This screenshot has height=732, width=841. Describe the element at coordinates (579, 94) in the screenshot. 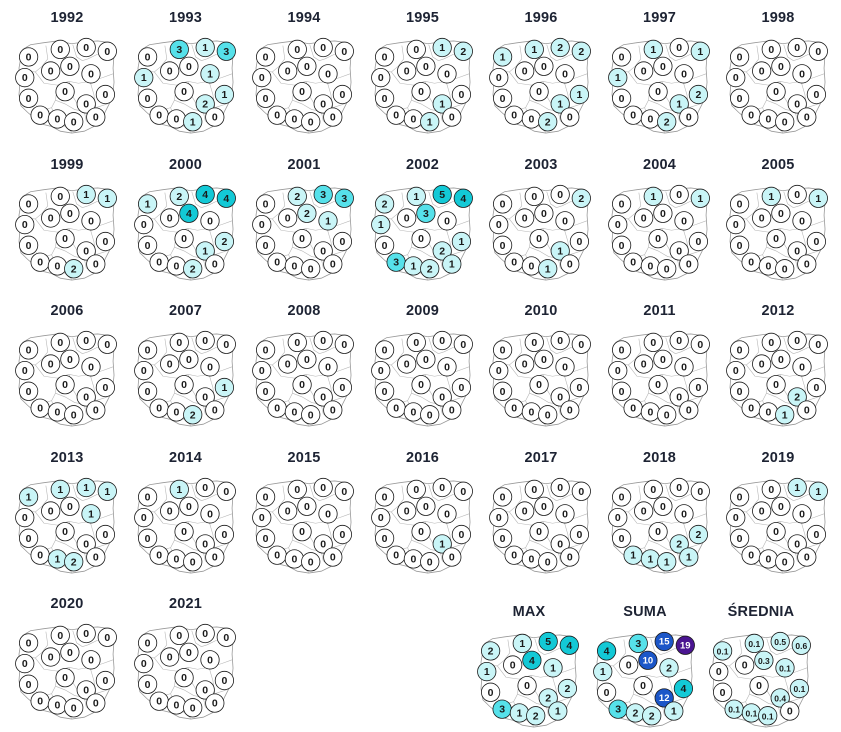

I see `region-marker-lu: 1` at that location.